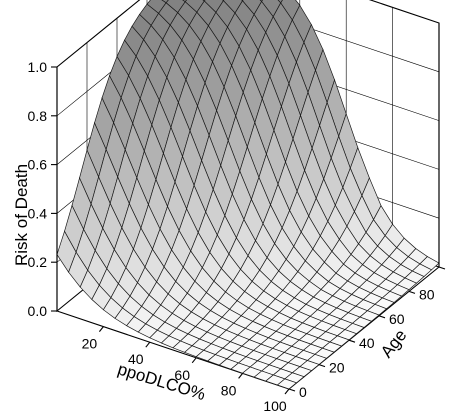 The image size is (450, 413). What do you see at coordinates (21, 215) in the screenshot?
I see `z-axis-title: Risk of Death` at bounding box center [21, 215].